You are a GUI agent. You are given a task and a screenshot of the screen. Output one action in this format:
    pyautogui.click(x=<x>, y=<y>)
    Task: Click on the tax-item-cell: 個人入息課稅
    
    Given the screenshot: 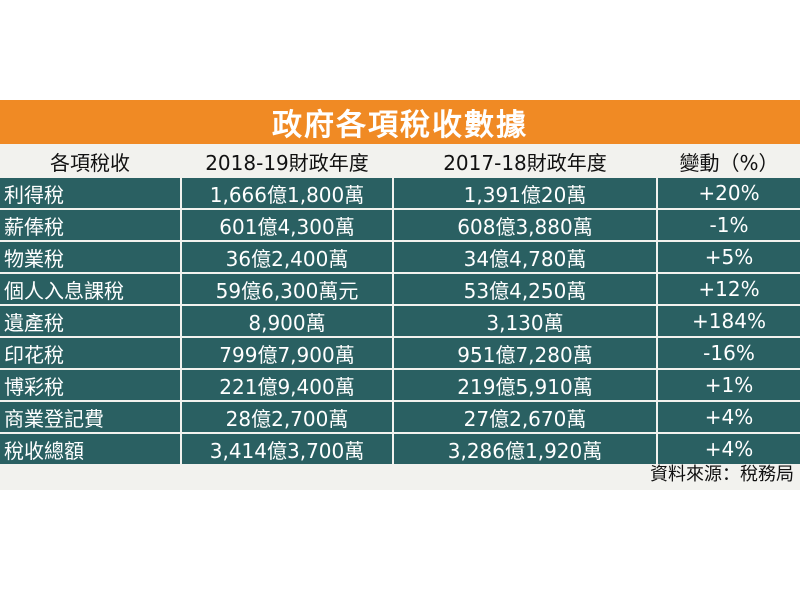 What is the action you would take?
    pyautogui.click(x=90, y=289)
    